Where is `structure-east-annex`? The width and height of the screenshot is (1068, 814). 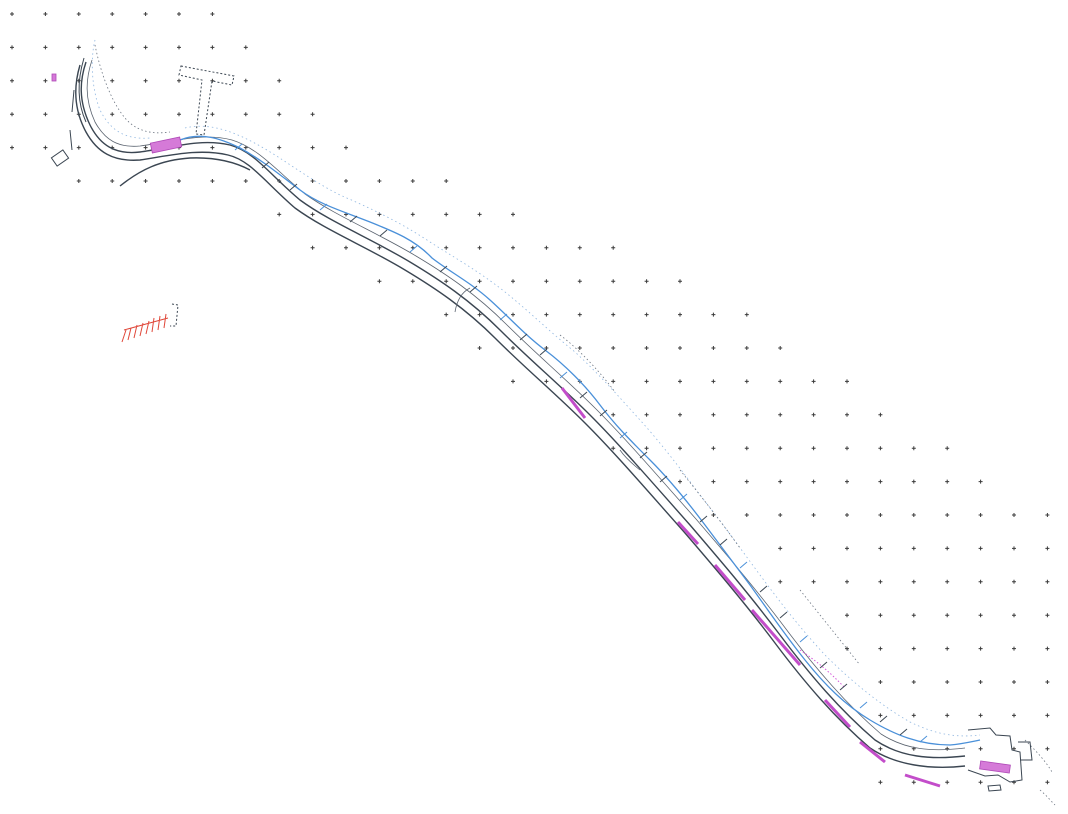
structure-east-annex is located at coordinates (1025, 751).